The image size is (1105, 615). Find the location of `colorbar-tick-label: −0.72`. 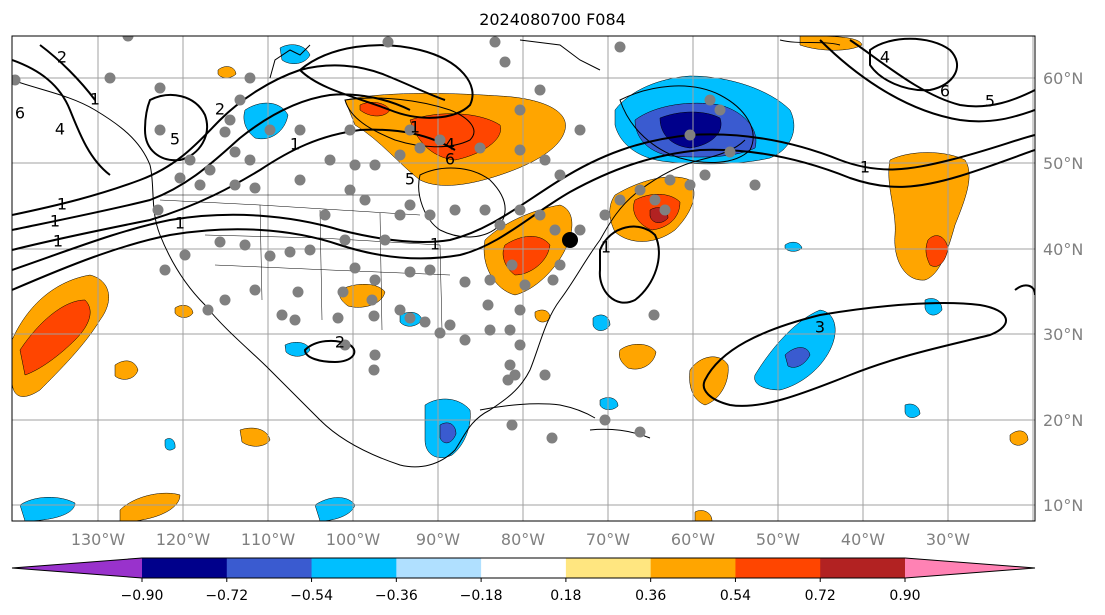

colorbar-tick-label: −0.72 is located at coordinates (226, 596).